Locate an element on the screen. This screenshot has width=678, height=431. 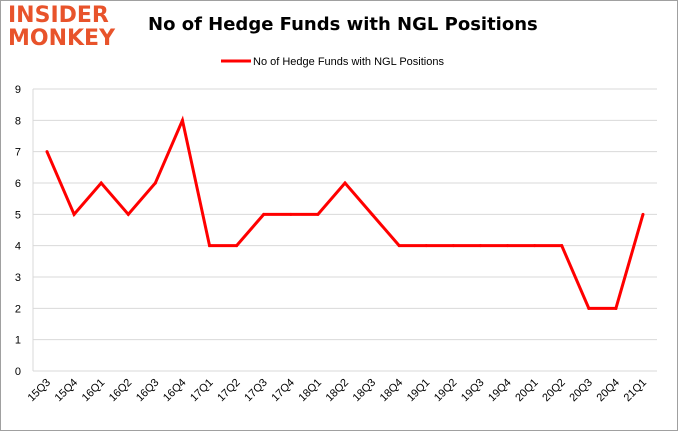
y-tick-label: 0 is located at coordinates (18, 372).